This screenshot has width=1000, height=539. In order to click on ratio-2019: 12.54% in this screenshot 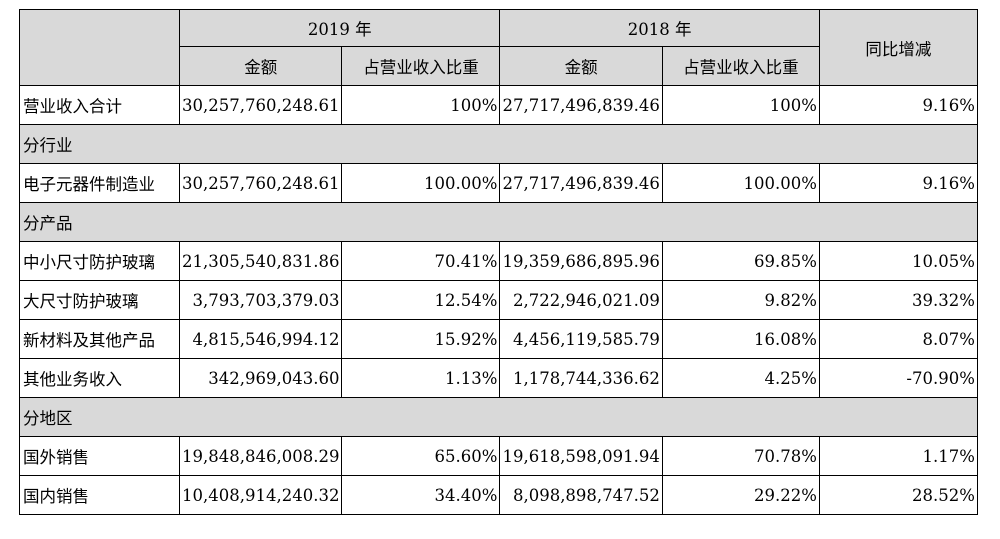, I will do `click(421, 300)`.